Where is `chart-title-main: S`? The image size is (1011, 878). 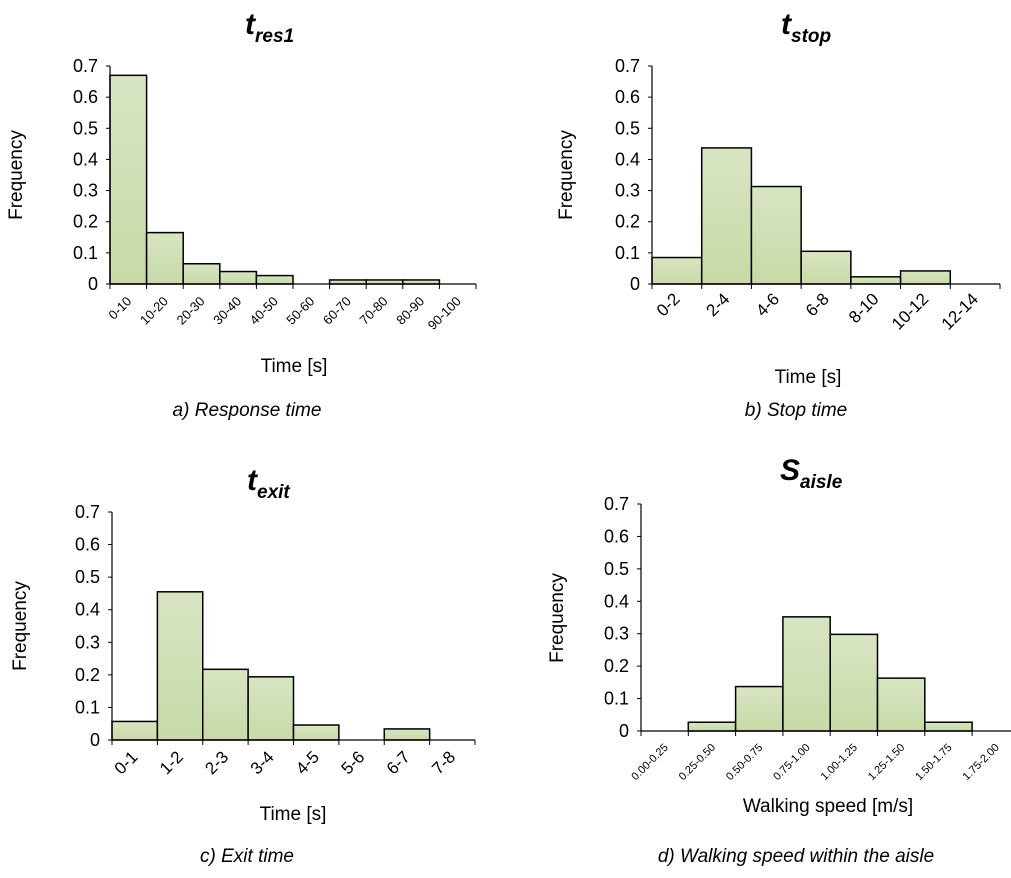 chart-title-main: S is located at coordinates (790, 470).